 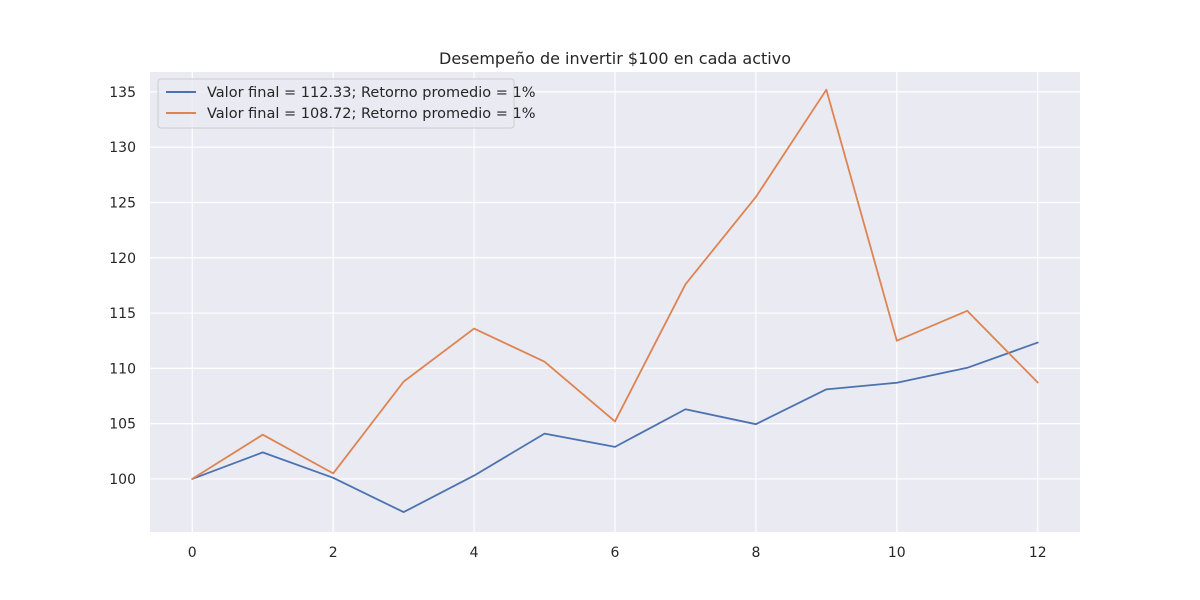 What do you see at coordinates (122, 259) in the screenshot?
I see `y-tick-label: 120` at bounding box center [122, 259].